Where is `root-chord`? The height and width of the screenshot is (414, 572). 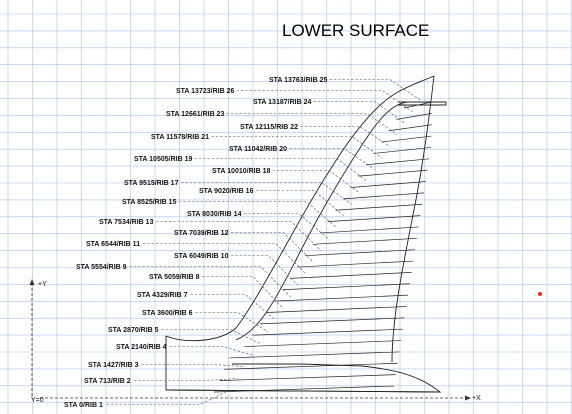
root-chord is located at coordinates (303, 391).